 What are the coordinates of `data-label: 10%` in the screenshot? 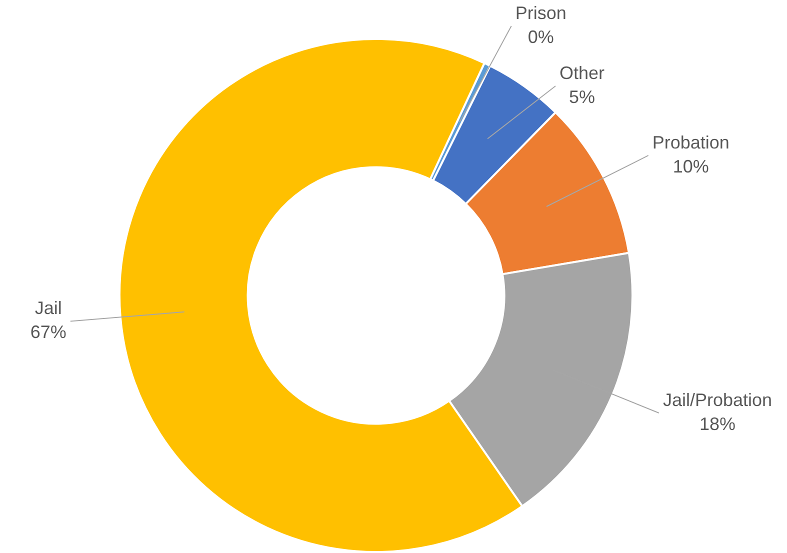 It's located at (690, 166).